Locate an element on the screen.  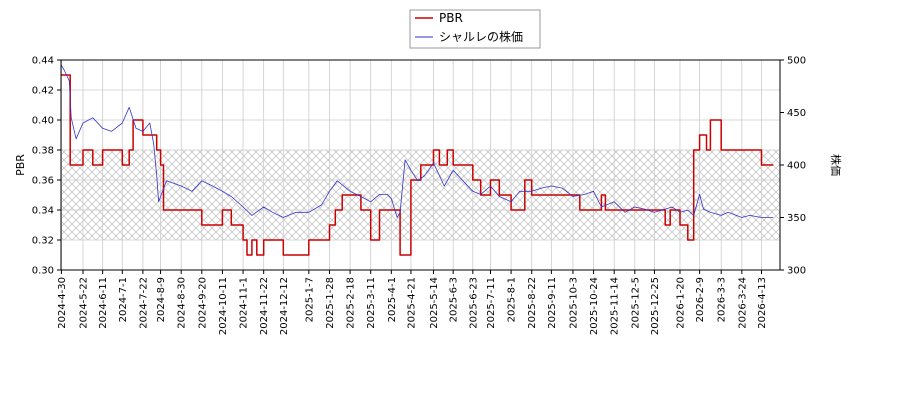
x-tick-label: 2024-11-22 is located at coordinates (264, 306).